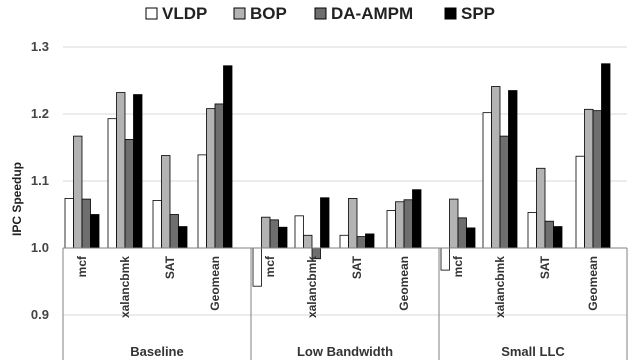 The height and width of the screenshot is (360, 628). I want to click on y-tick-label: 0.9, so click(40, 314).